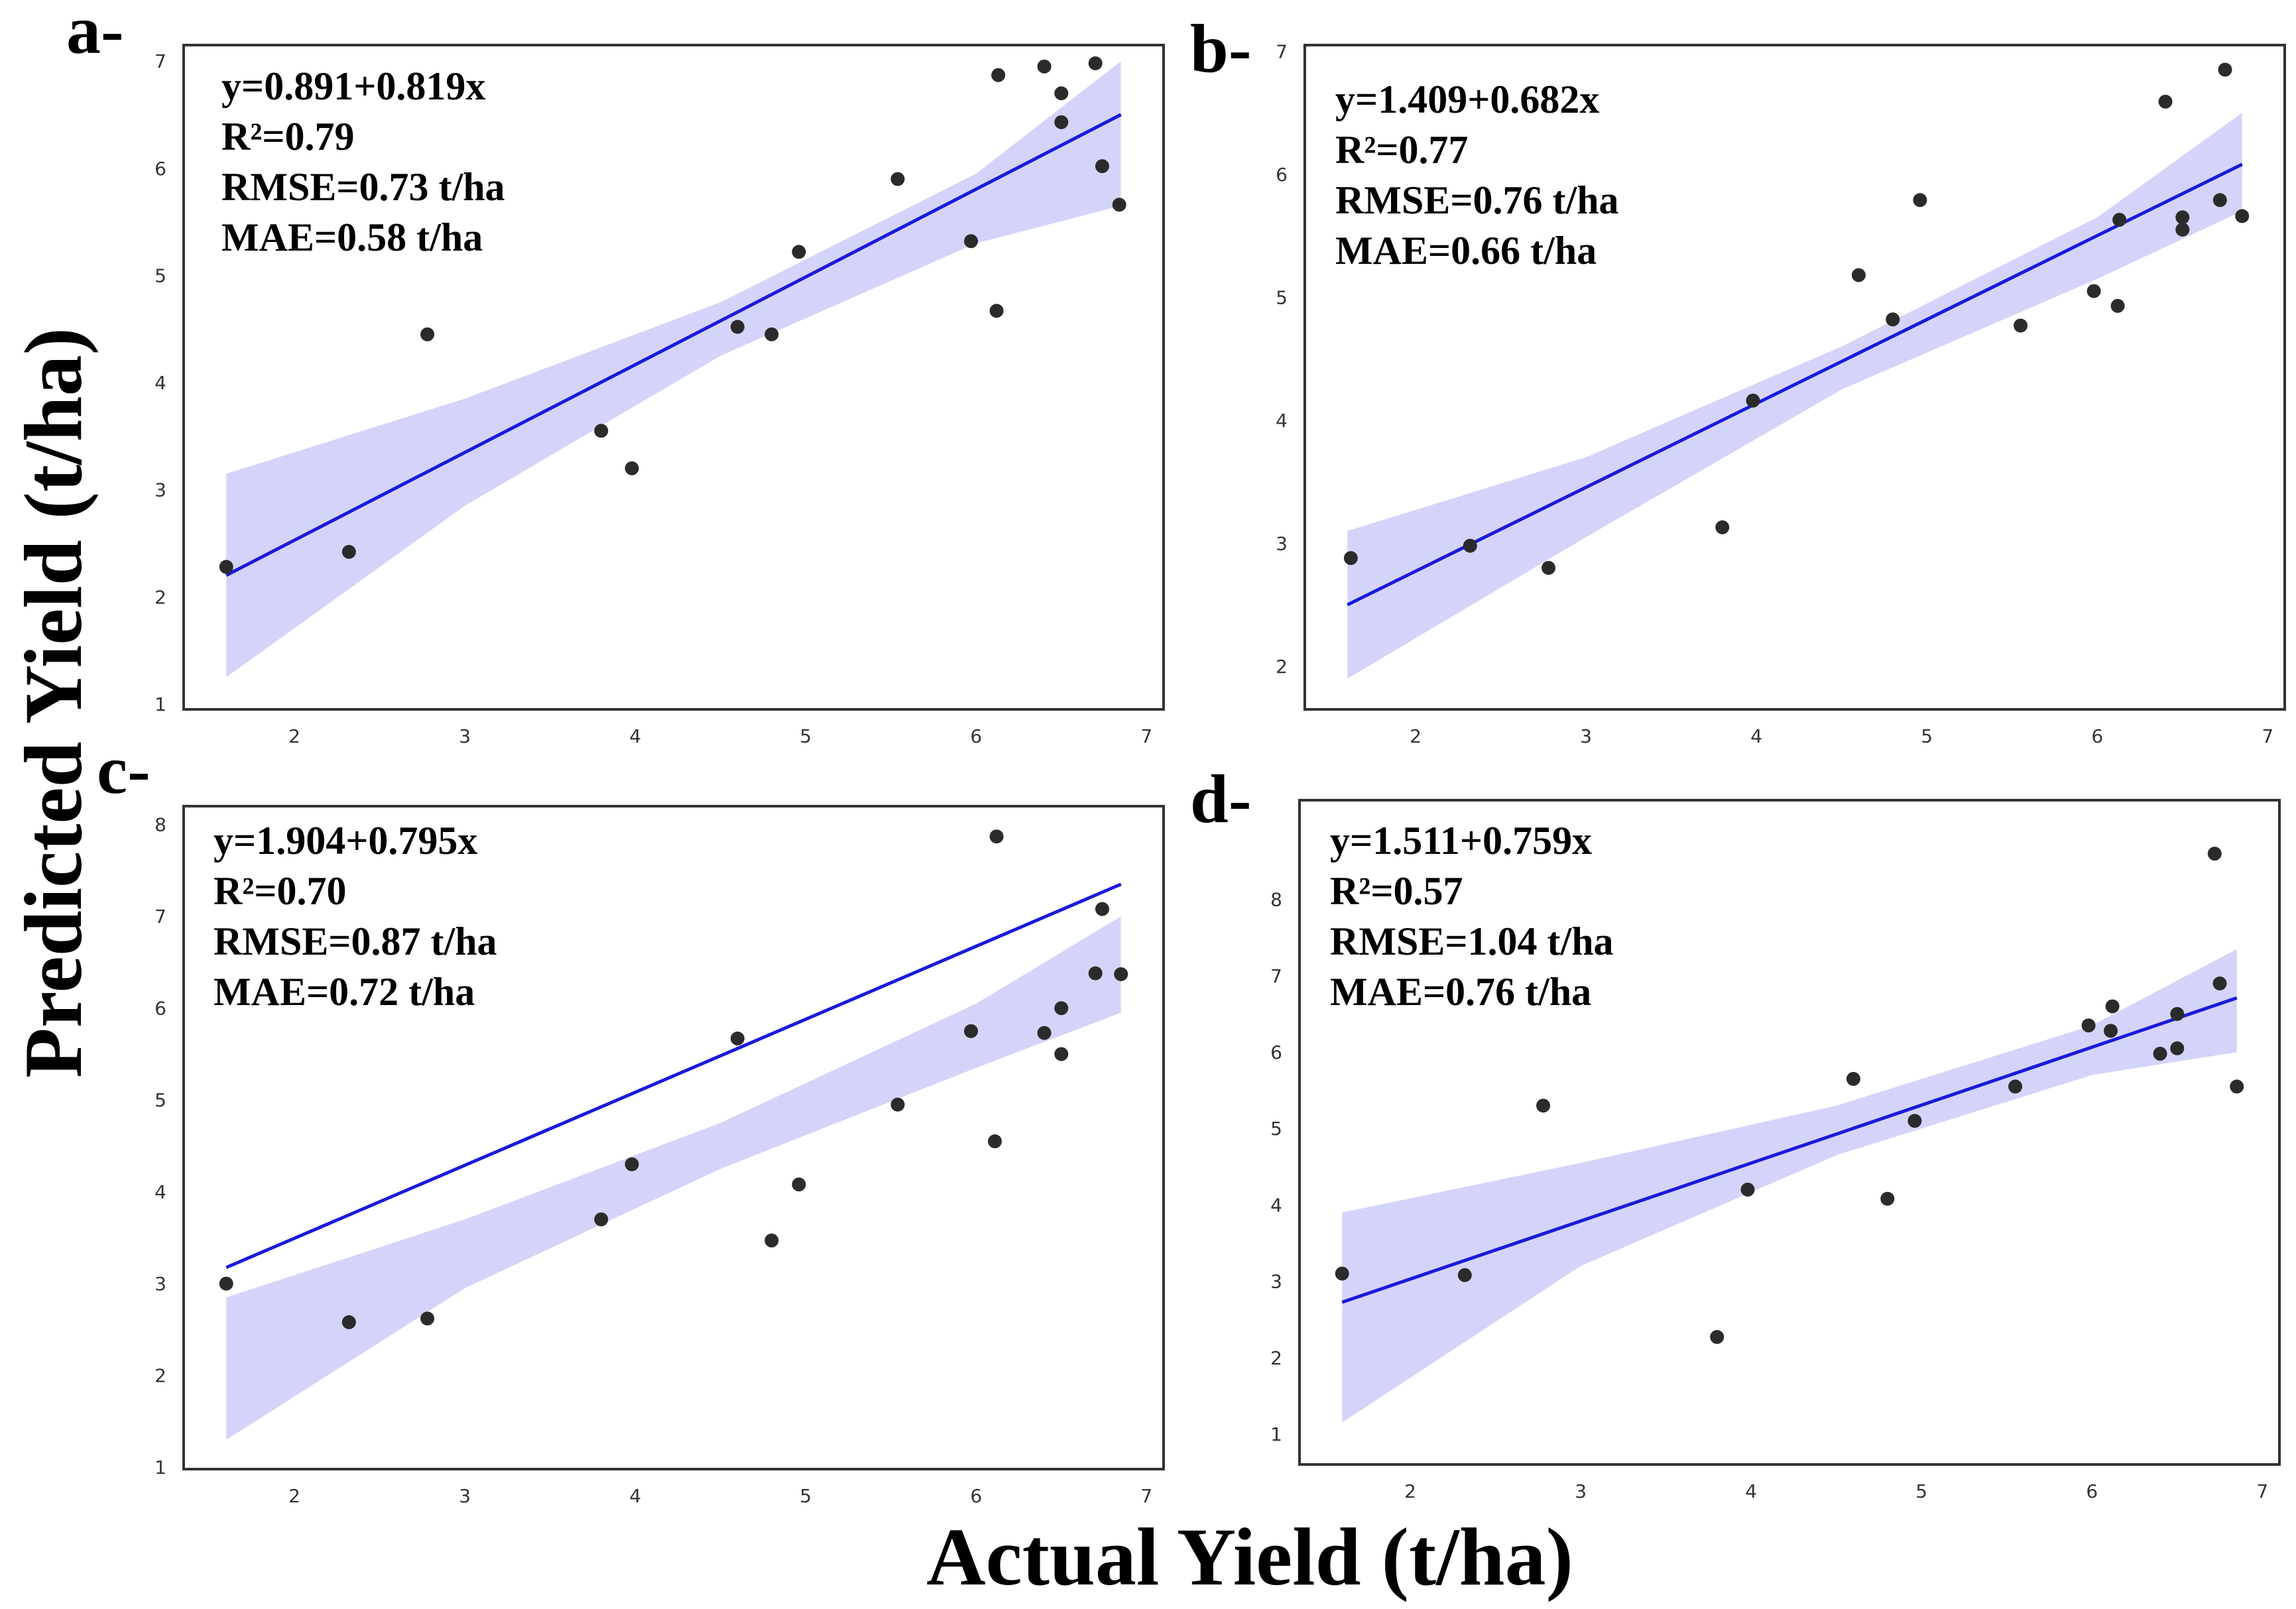  What do you see at coordinates (1461, 841) in the screenshot?
I see `panel-d-equation: y=1.511+0.759x` at bounding box center [1461, 841].